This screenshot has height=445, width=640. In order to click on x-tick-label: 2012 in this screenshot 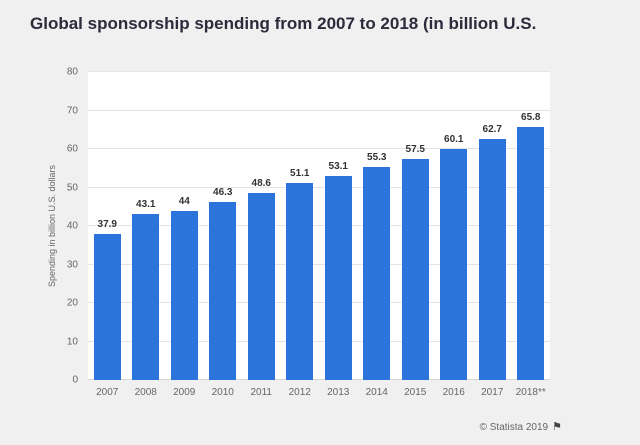, I will do `click(299, 392)`.